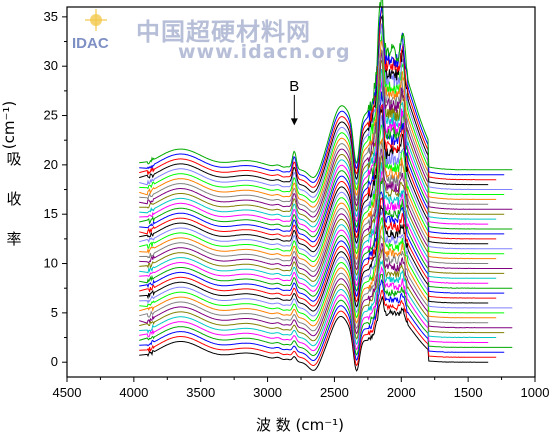  What do you see at coordinates (133, 392) in the screenshot?
I see `x-tick-label: 4000` at bounding box center [133, 392].